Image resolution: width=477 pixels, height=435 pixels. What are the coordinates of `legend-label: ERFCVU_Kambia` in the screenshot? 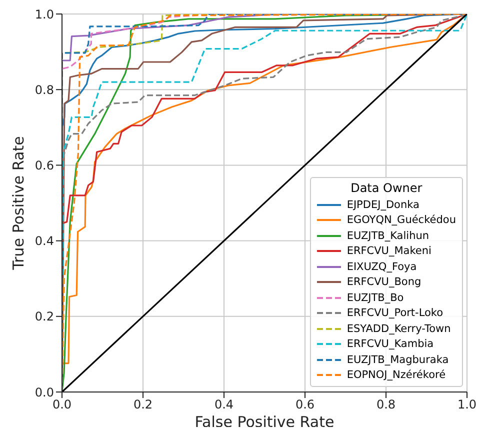 It's located at (390, 344).